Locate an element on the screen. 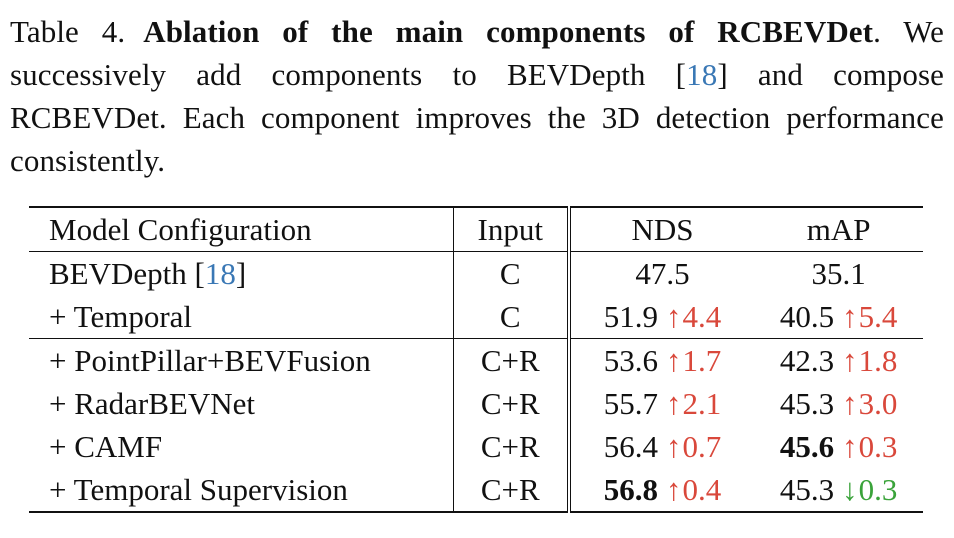 This screenshot has height=538, width=954. nds-value: 55.7 is located at coordinates (630, 403).